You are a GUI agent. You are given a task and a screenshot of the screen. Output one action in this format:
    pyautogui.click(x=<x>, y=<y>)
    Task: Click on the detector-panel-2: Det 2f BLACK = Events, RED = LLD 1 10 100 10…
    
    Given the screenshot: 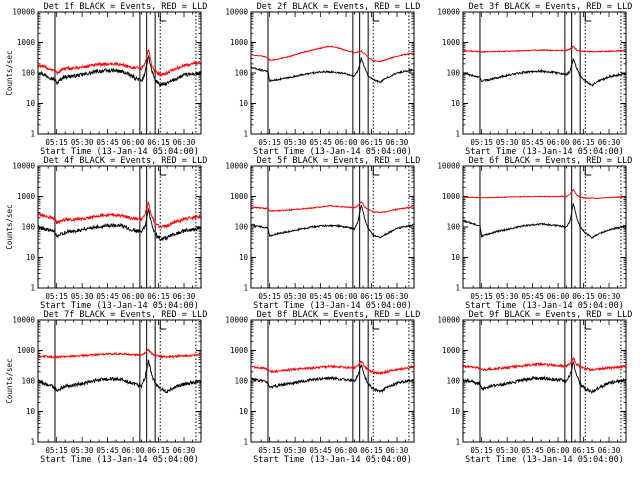 What is the action you would take?
    pyautogui.click(x=322, y=79)
    